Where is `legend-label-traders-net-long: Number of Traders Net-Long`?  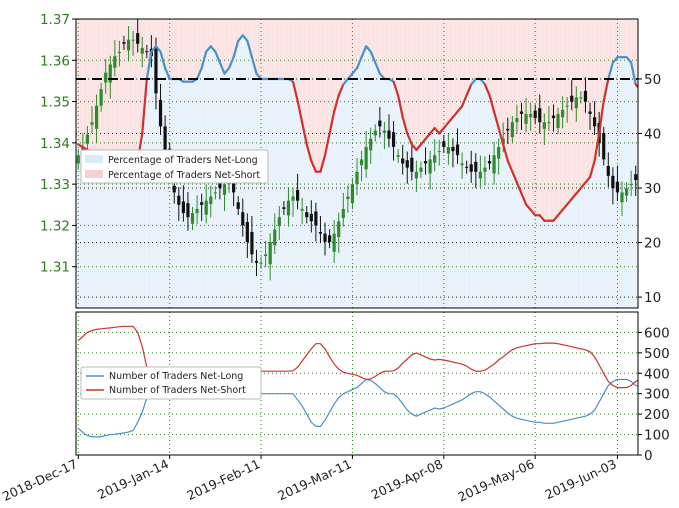 legend-label-traders-net-long: Number of Traders Net-Long is located at coordinates (176, 376).